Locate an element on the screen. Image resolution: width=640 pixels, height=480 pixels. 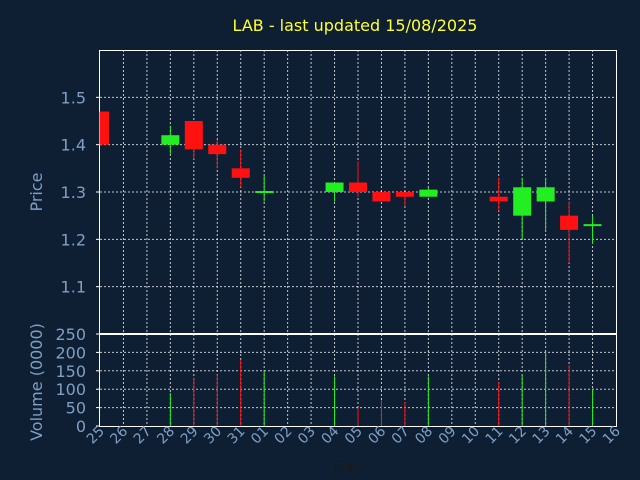
x-tick-label: 14 is located at coordinates (565, 435).